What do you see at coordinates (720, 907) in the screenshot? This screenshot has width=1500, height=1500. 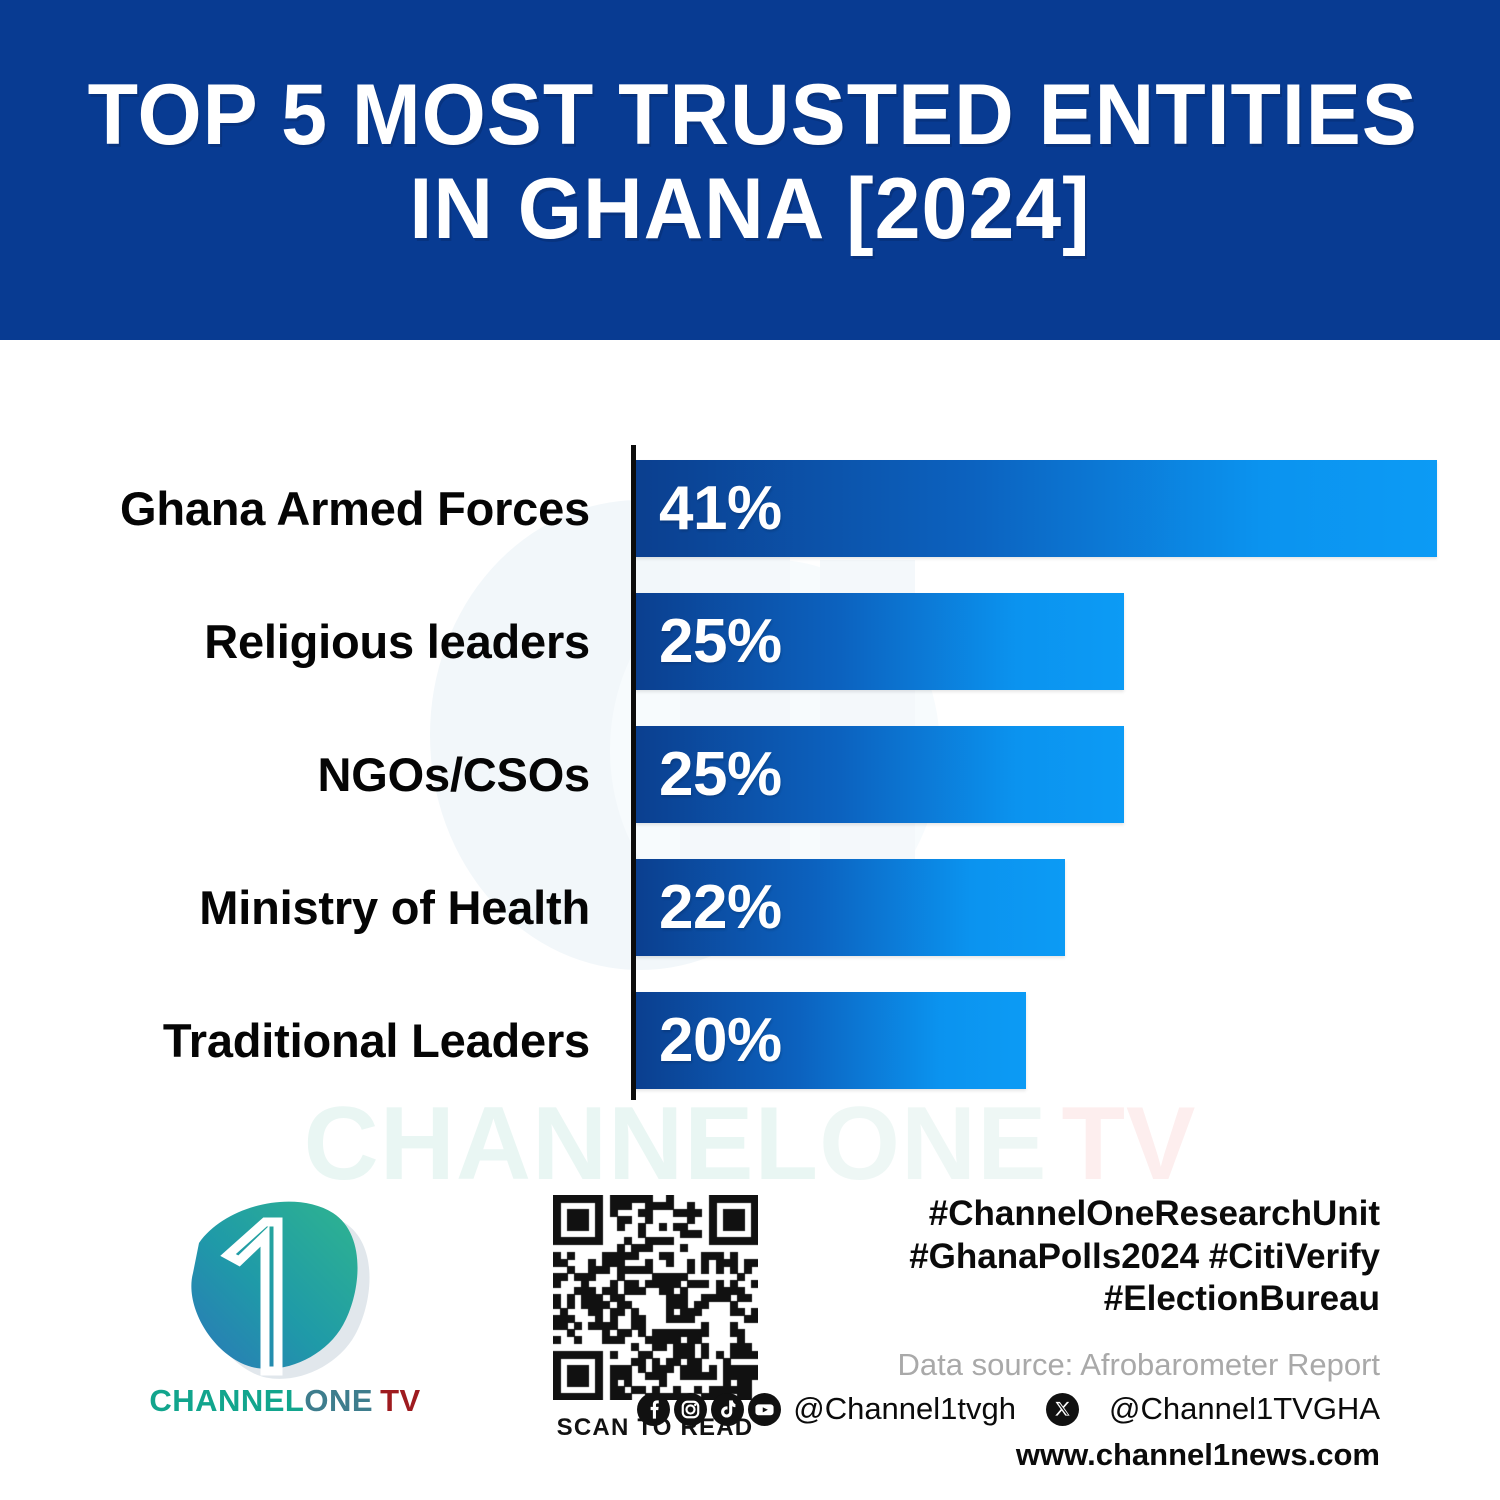 I see `chart-bar-value: 22%` at bounding box center [720, 907].